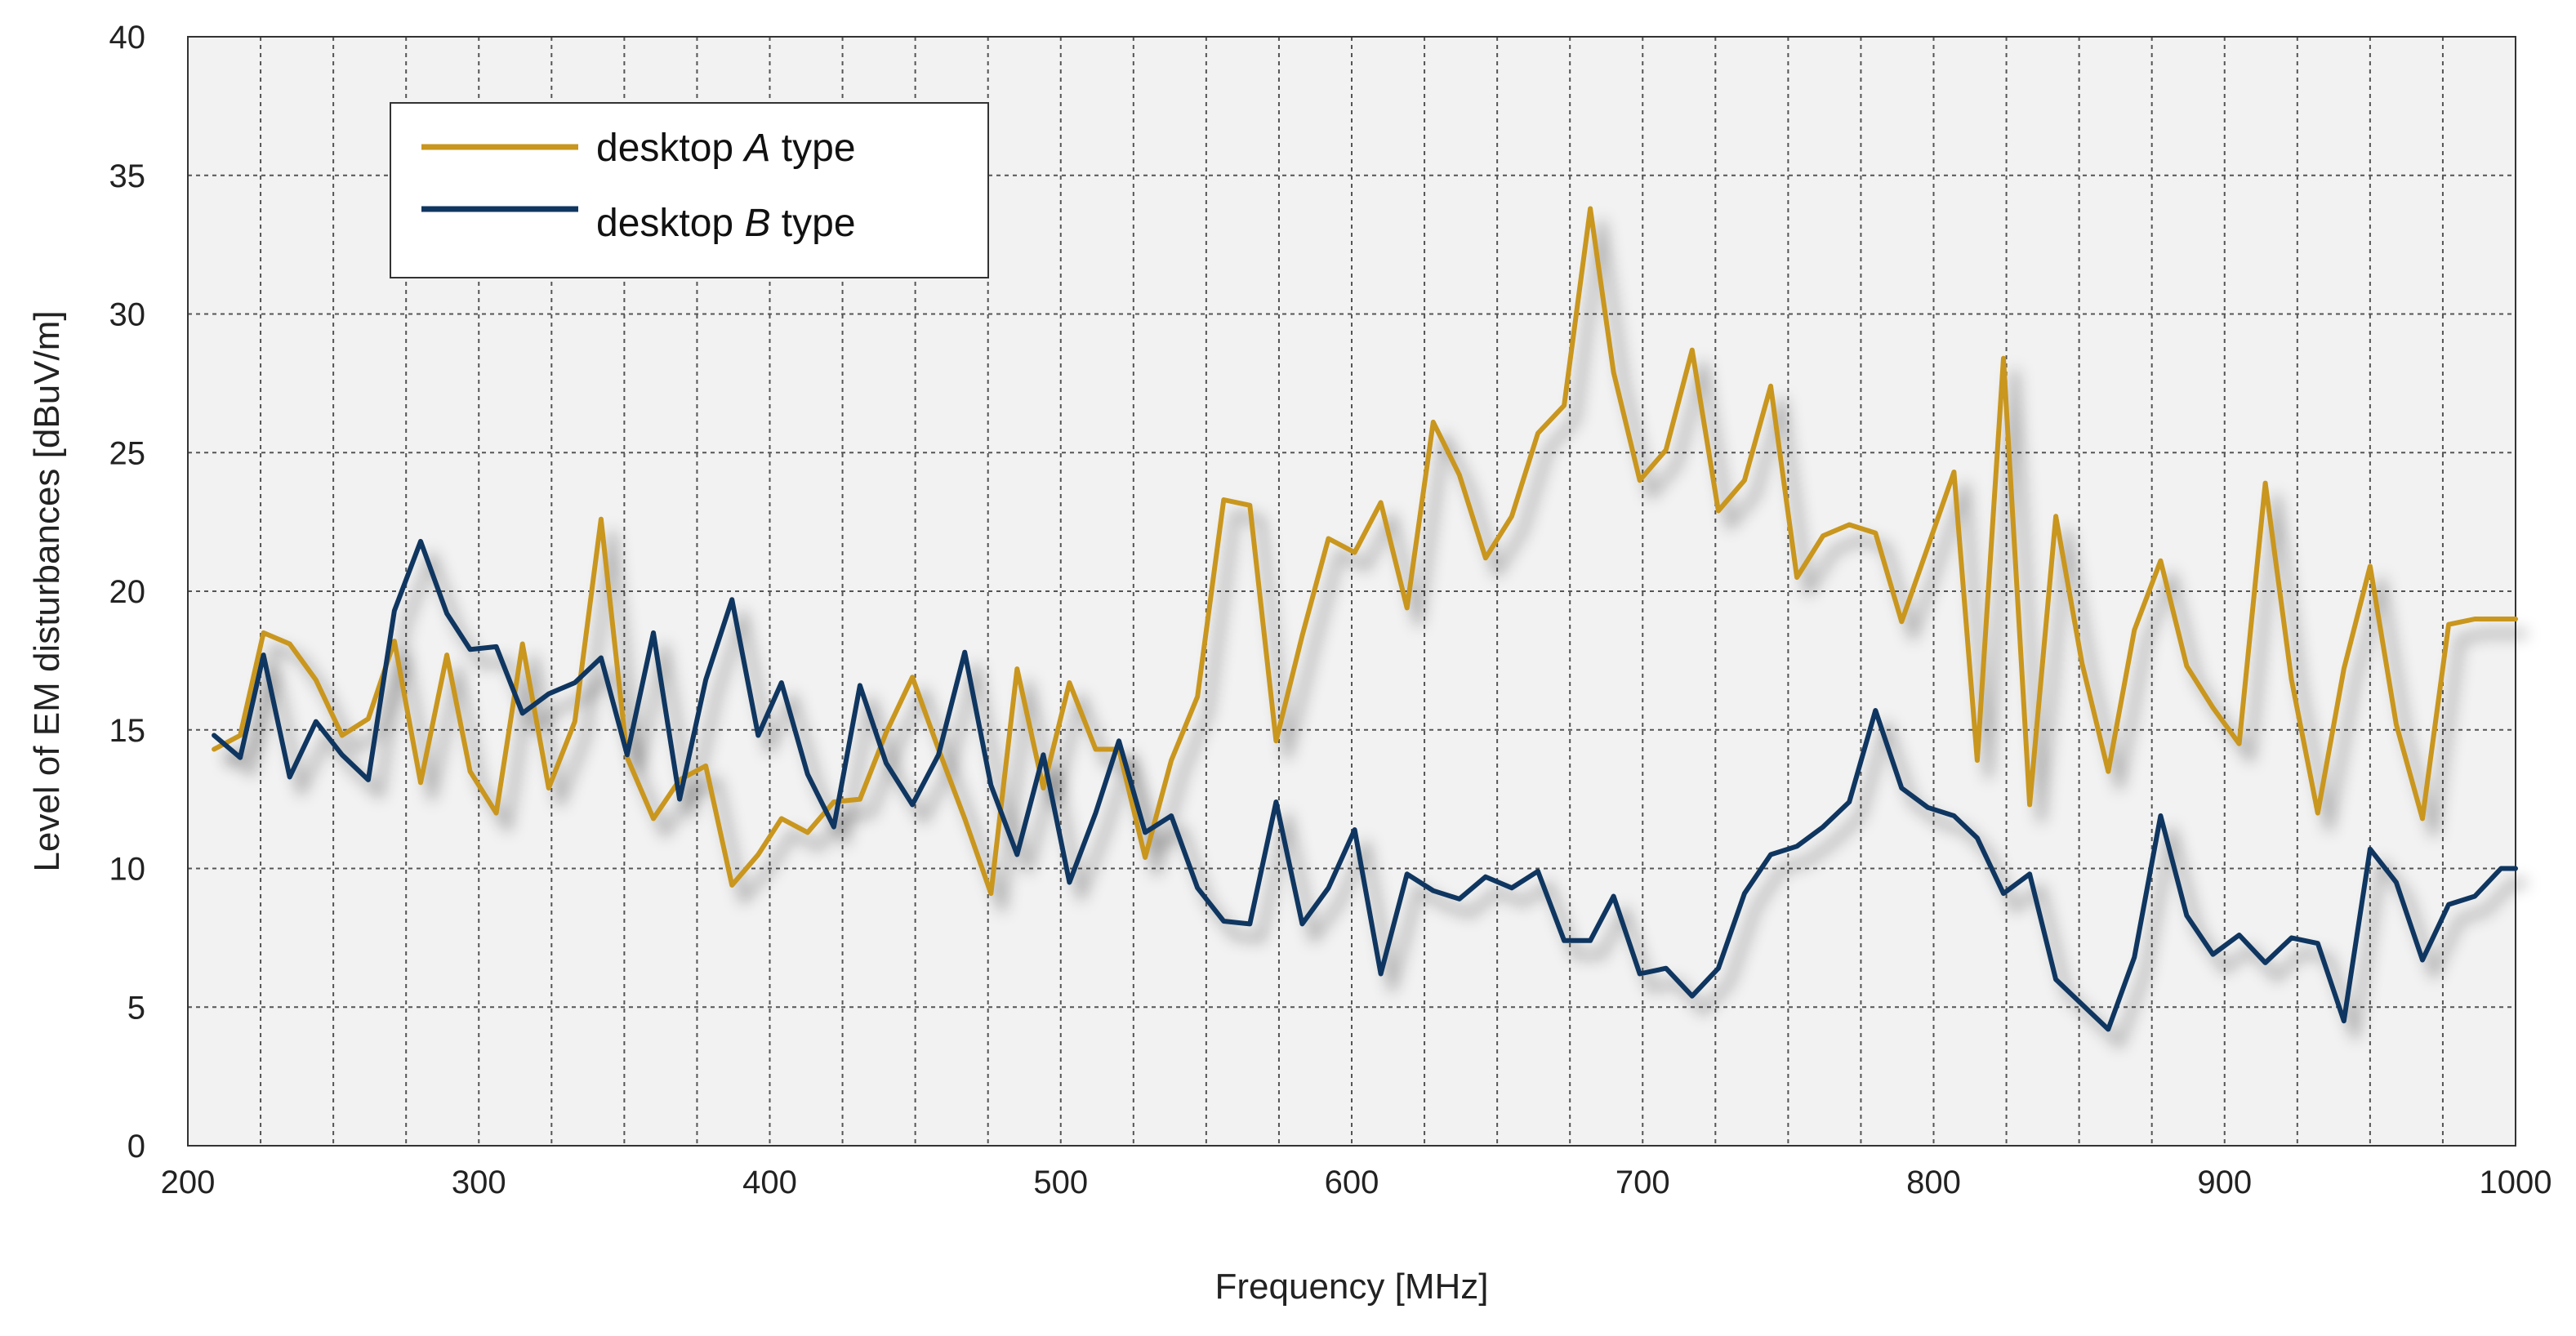  Describe the element at coordinates (127, 38) in the screenshot. I see `y-tick-label: 40` at that location.